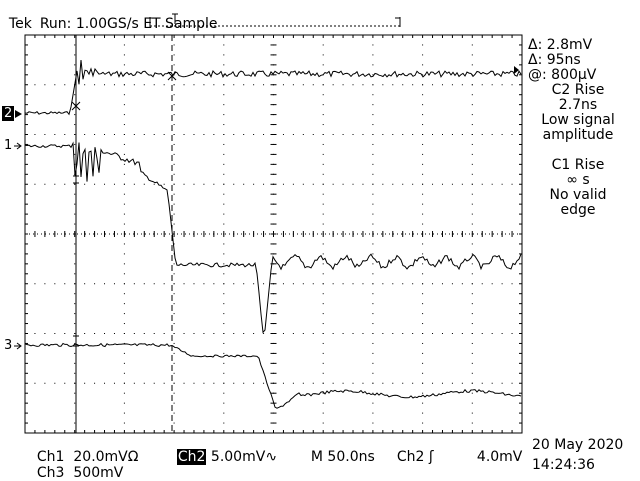 The height and width of the screenshot is (481, 640). What do you see at coordinates (8, 113) in the screenshot?
I see `ch2-marker: 2` at bounding box center [8, 113].